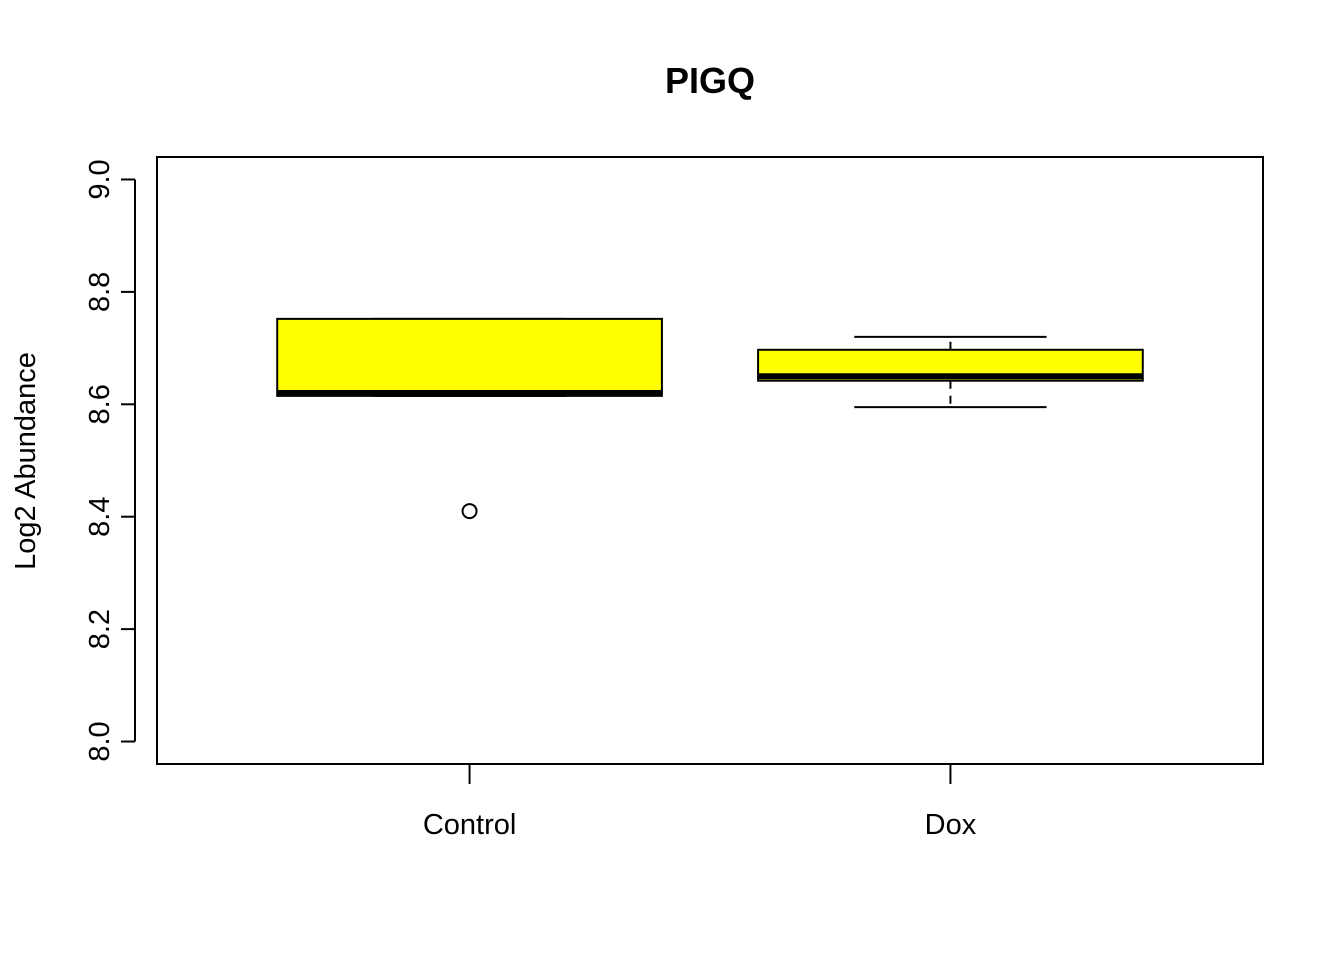 The image size is (1344, 960). What do you see at coordinates (469, 357) in the screenshot?
I see `iqr-box` at bounding box center [469, 357].